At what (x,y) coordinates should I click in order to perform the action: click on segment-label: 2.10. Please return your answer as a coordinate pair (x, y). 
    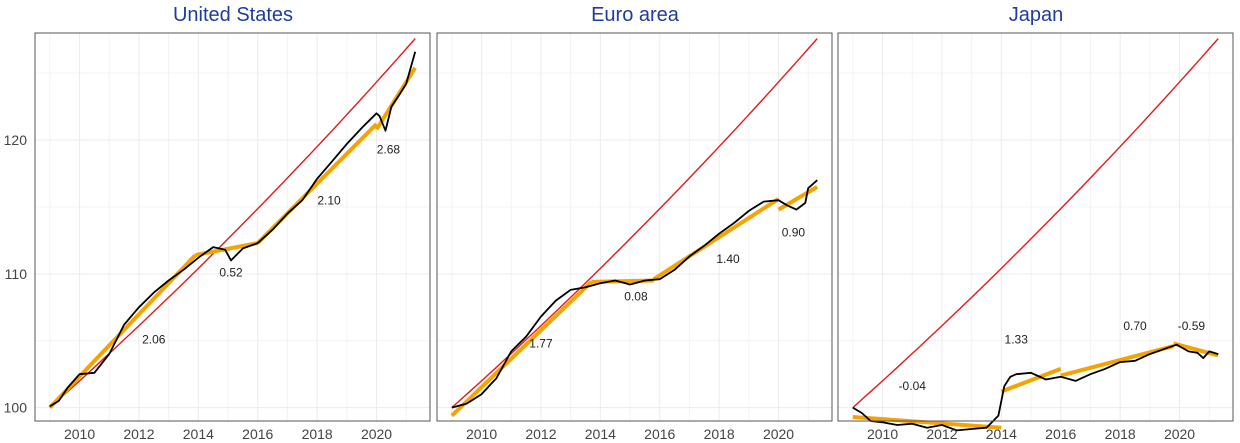
    Looking at the image, I should click on (329, 200).